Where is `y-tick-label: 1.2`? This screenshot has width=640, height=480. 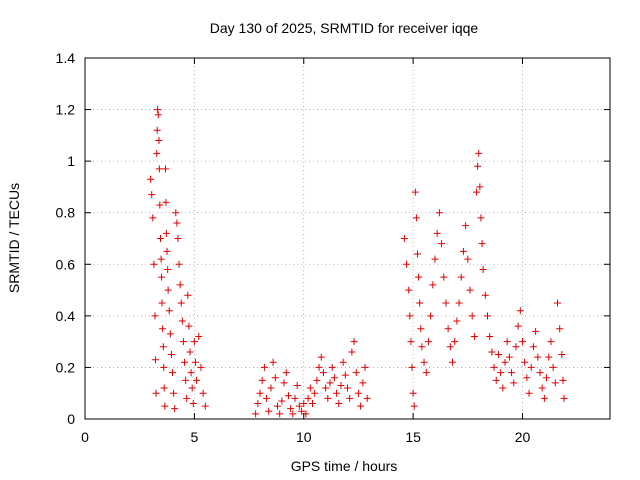
y-tick-label: 1.2 is located at coordinates (66, 110).